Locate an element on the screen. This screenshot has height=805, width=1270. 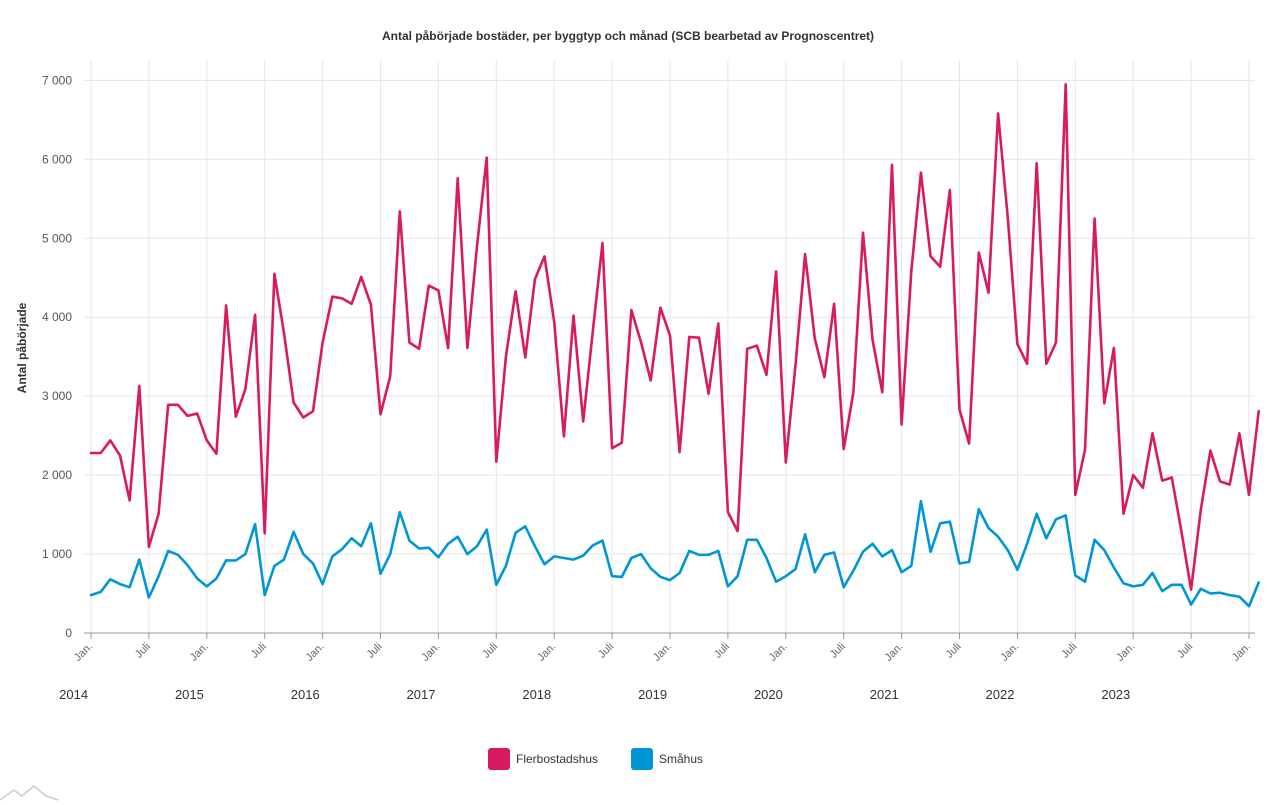
y-tick-label: 1 000 is located at coordinates (57, 554).